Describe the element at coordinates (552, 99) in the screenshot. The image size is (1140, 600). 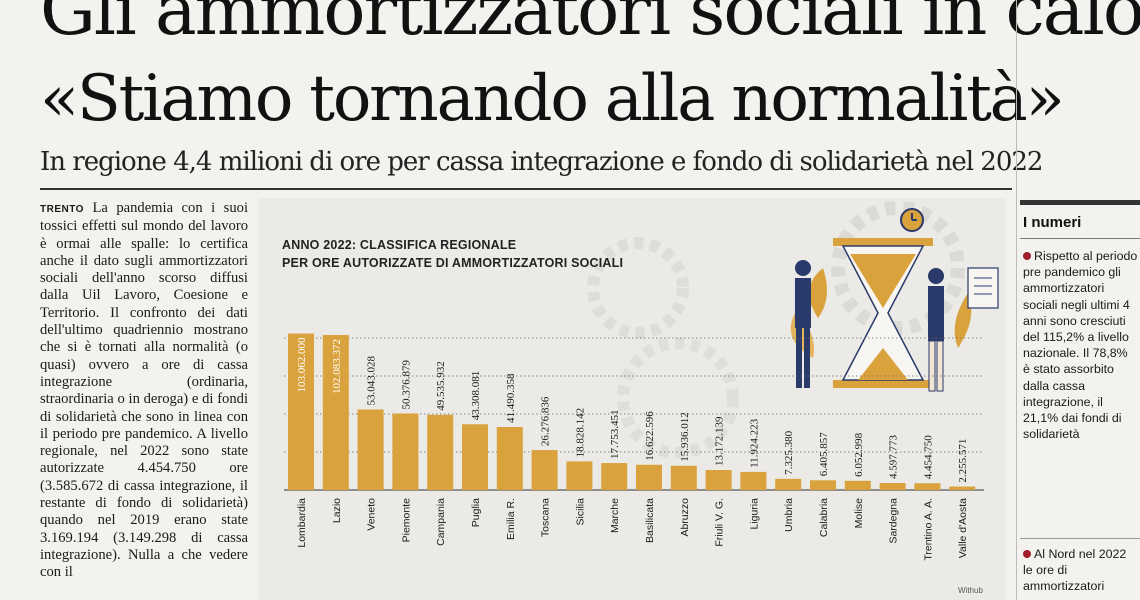
I see `headline-line-2: «Stiamo tornando alla normalità»` at that location.